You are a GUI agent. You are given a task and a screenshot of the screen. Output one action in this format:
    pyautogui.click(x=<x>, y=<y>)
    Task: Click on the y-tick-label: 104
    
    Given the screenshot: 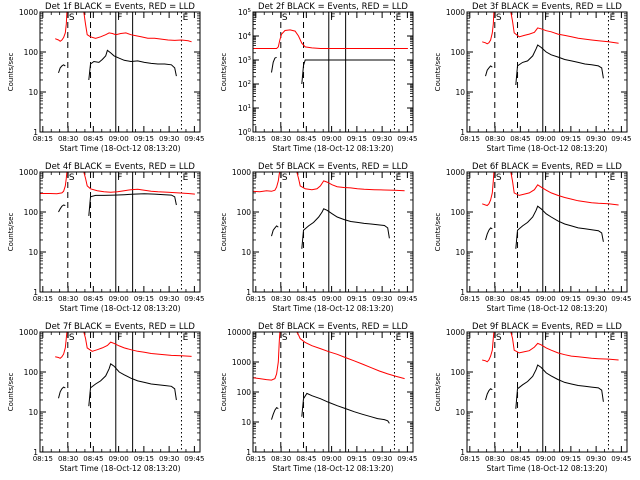 What is the action you would take?
    pyautogui.click(x=245, y=36)
    